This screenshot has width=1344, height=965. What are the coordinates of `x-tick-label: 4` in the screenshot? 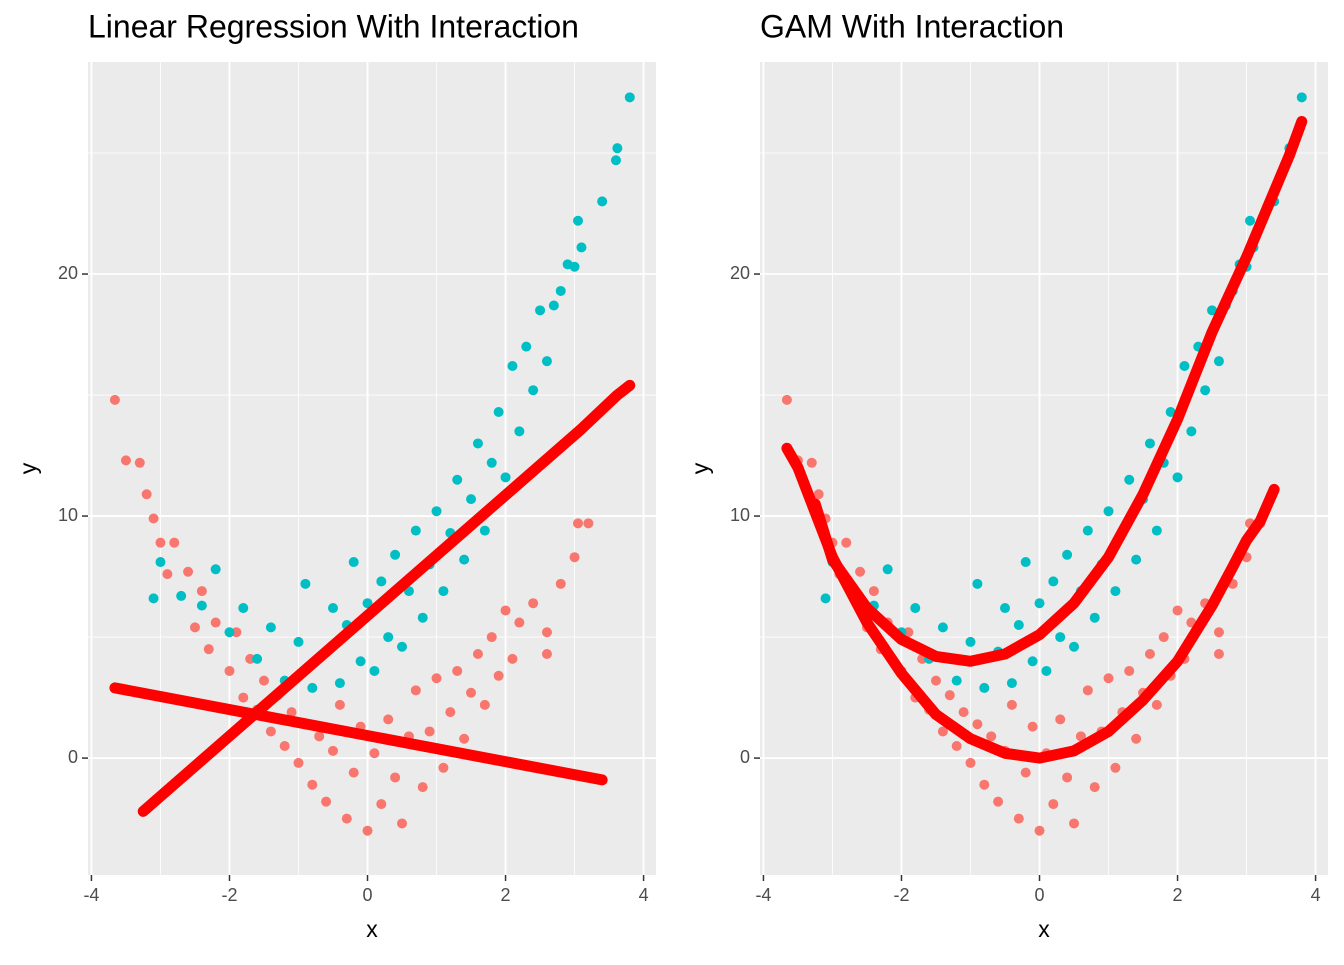 It's located at (1316, 895).